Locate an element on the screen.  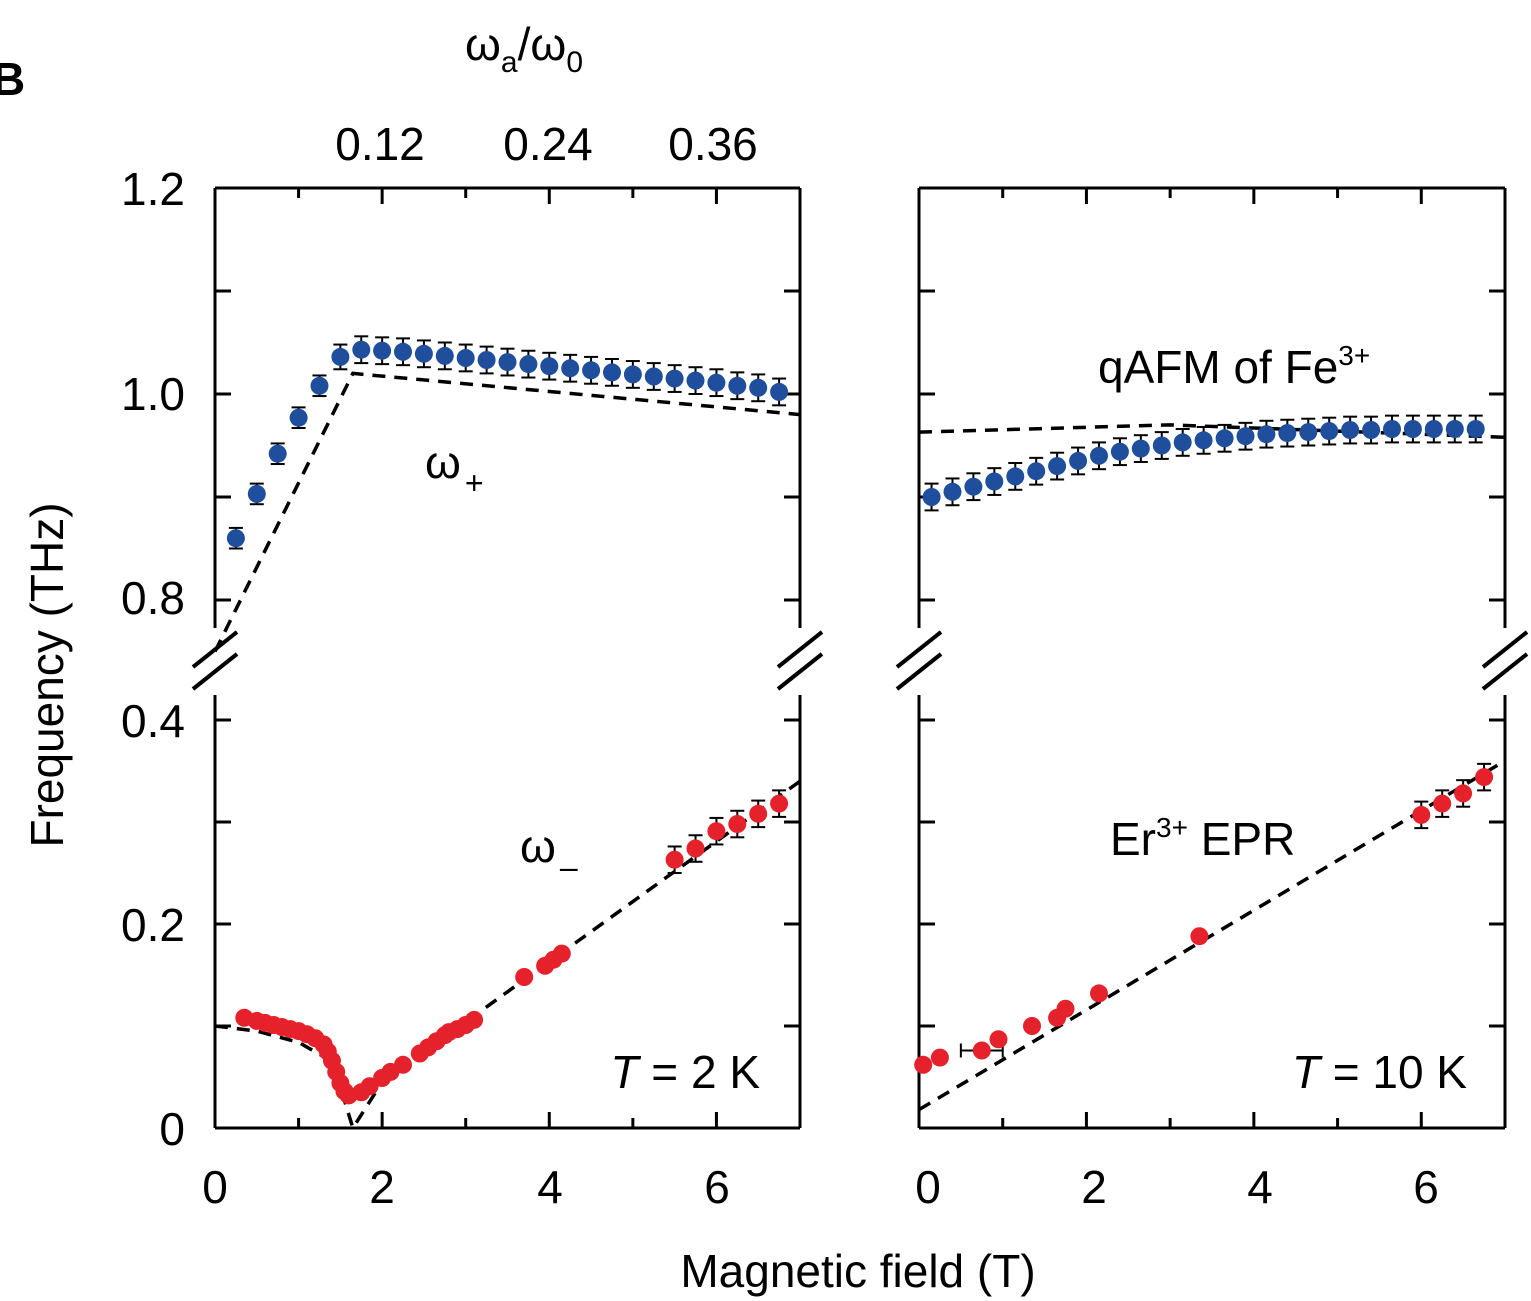
y-tick-label: 1.2 is located at coordinates (153, 189).